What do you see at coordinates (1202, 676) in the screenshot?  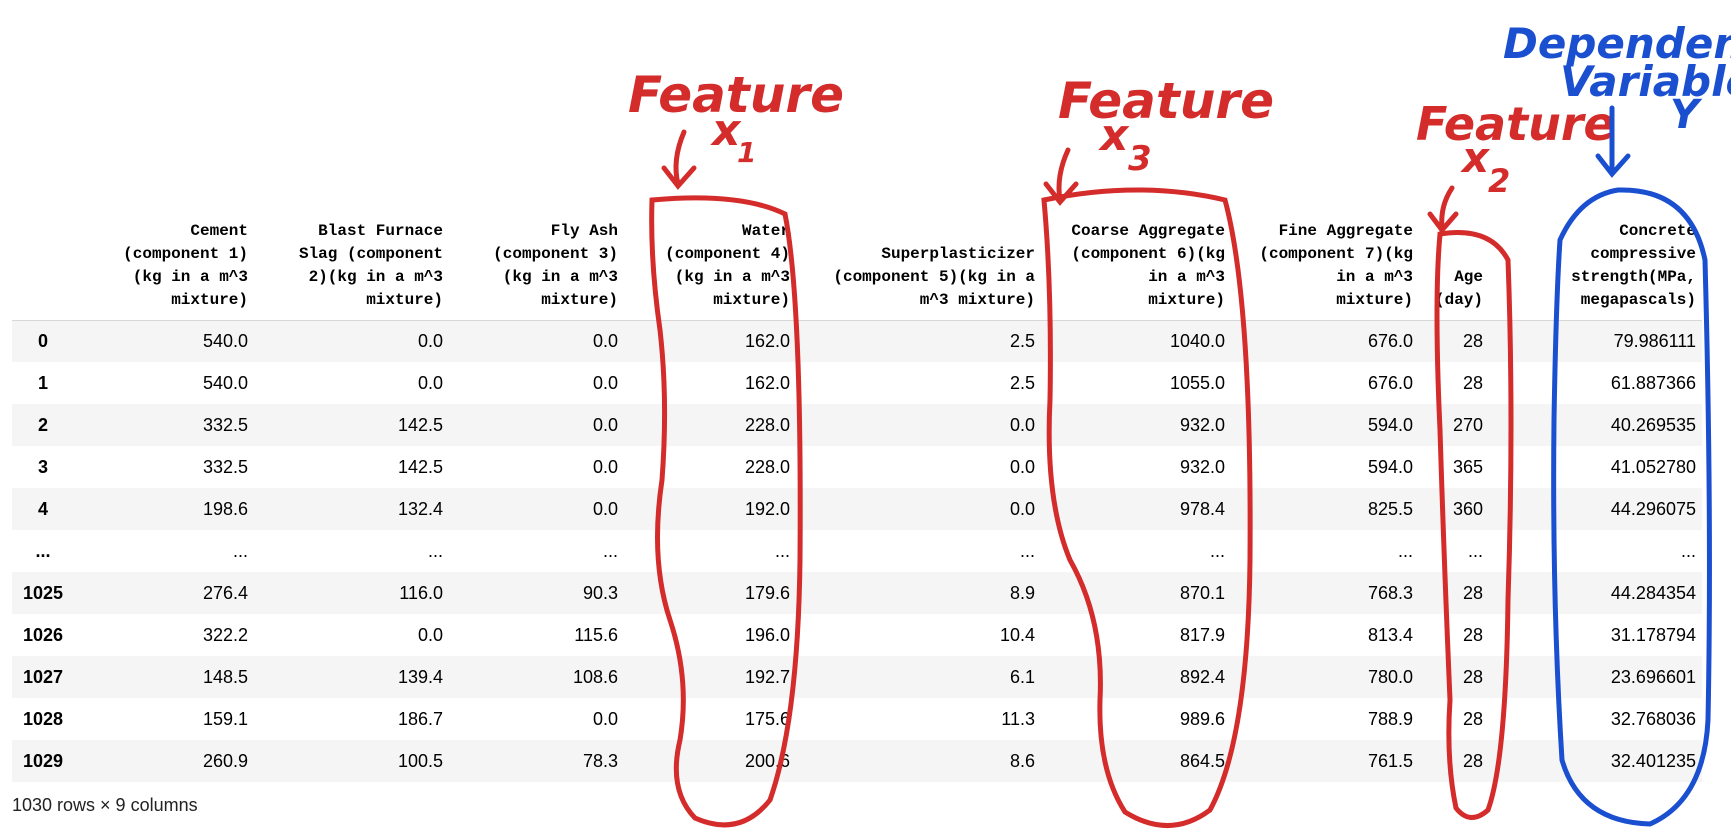 I see `table-cell: 892.4` at bounding box center [1202, 676].